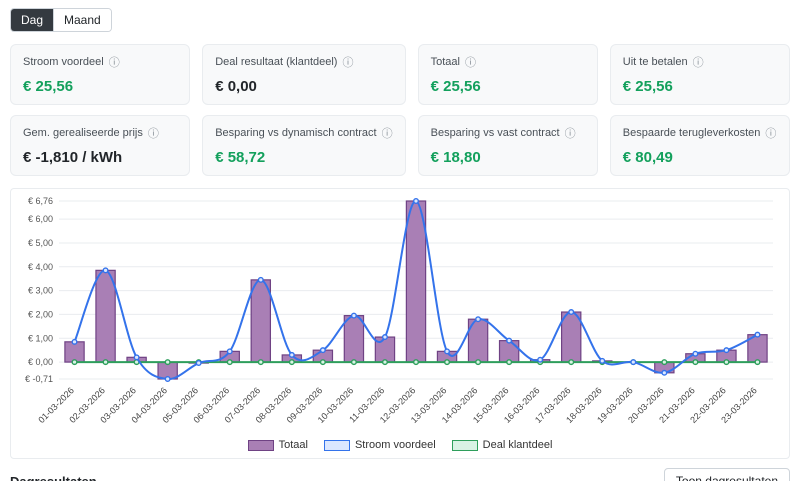 The height and width of the screenshot is (481, 800). What do you see at coordinates (40, 314) in the screenshot?
I see `svg-text: € 2,00` at bounding box center [40, 314].